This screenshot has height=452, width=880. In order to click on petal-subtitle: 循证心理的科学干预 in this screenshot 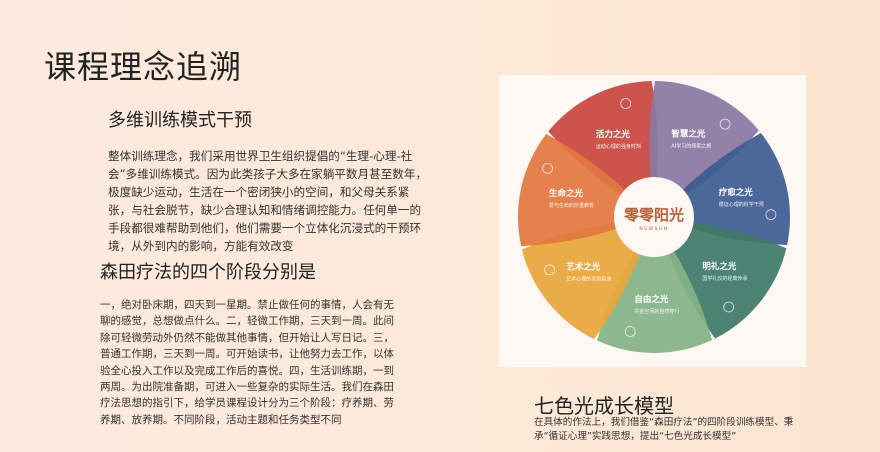, I will do `click(741, 204)`.